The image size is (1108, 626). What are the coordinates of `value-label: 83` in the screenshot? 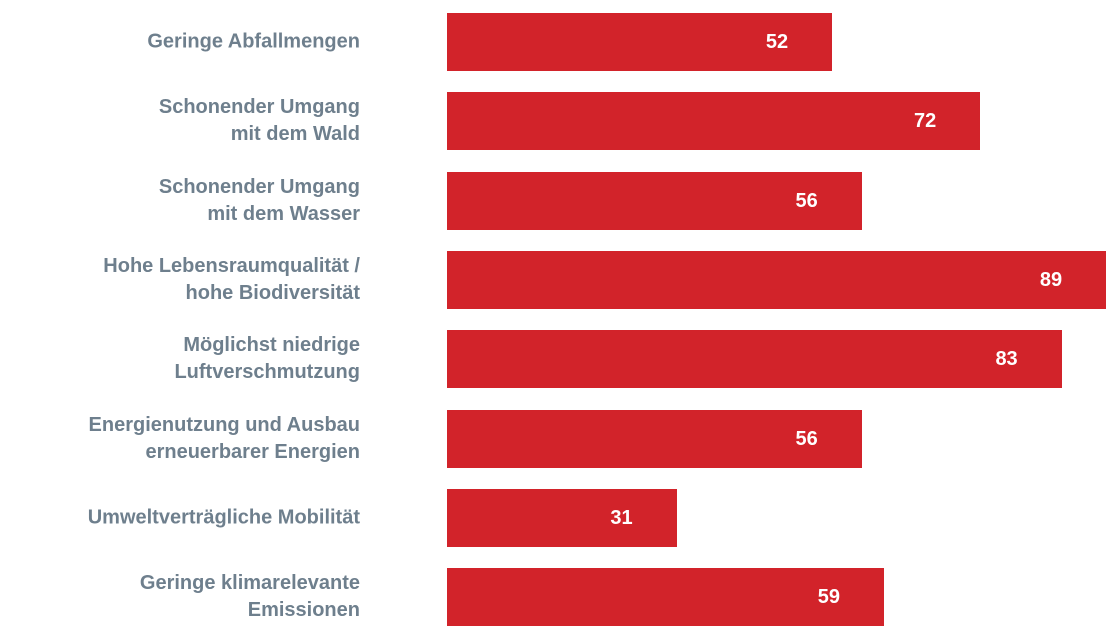 It's located at (1006, 359).